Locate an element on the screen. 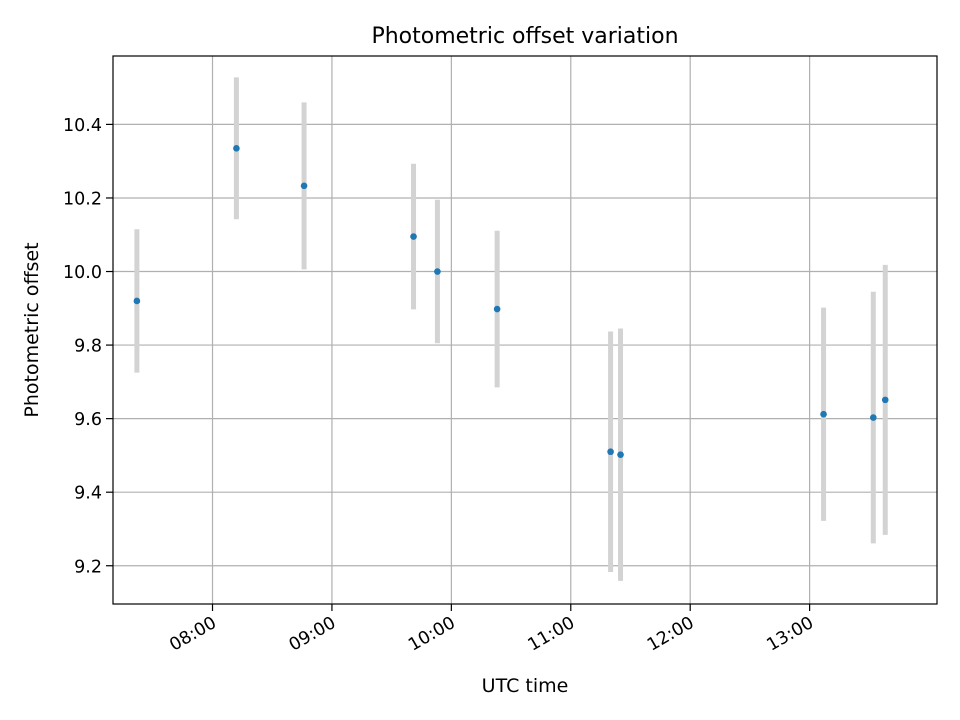 This screenshot has height=720, width=960. y-tick-label: 10.2 is located at coordinates (82, 199).